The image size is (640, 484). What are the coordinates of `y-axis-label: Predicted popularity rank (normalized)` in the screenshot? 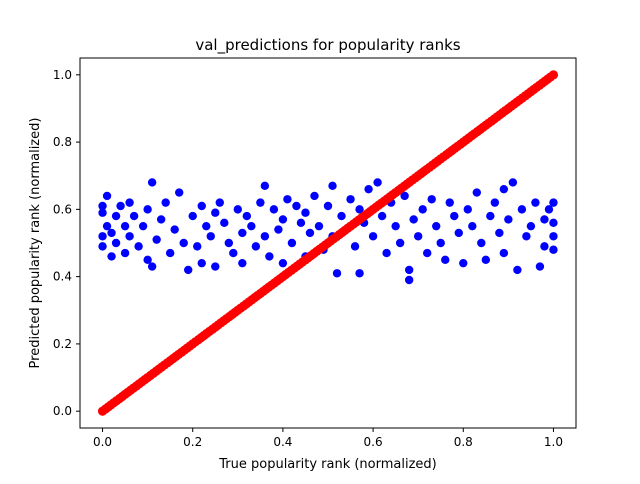 It's located at (35, 243).